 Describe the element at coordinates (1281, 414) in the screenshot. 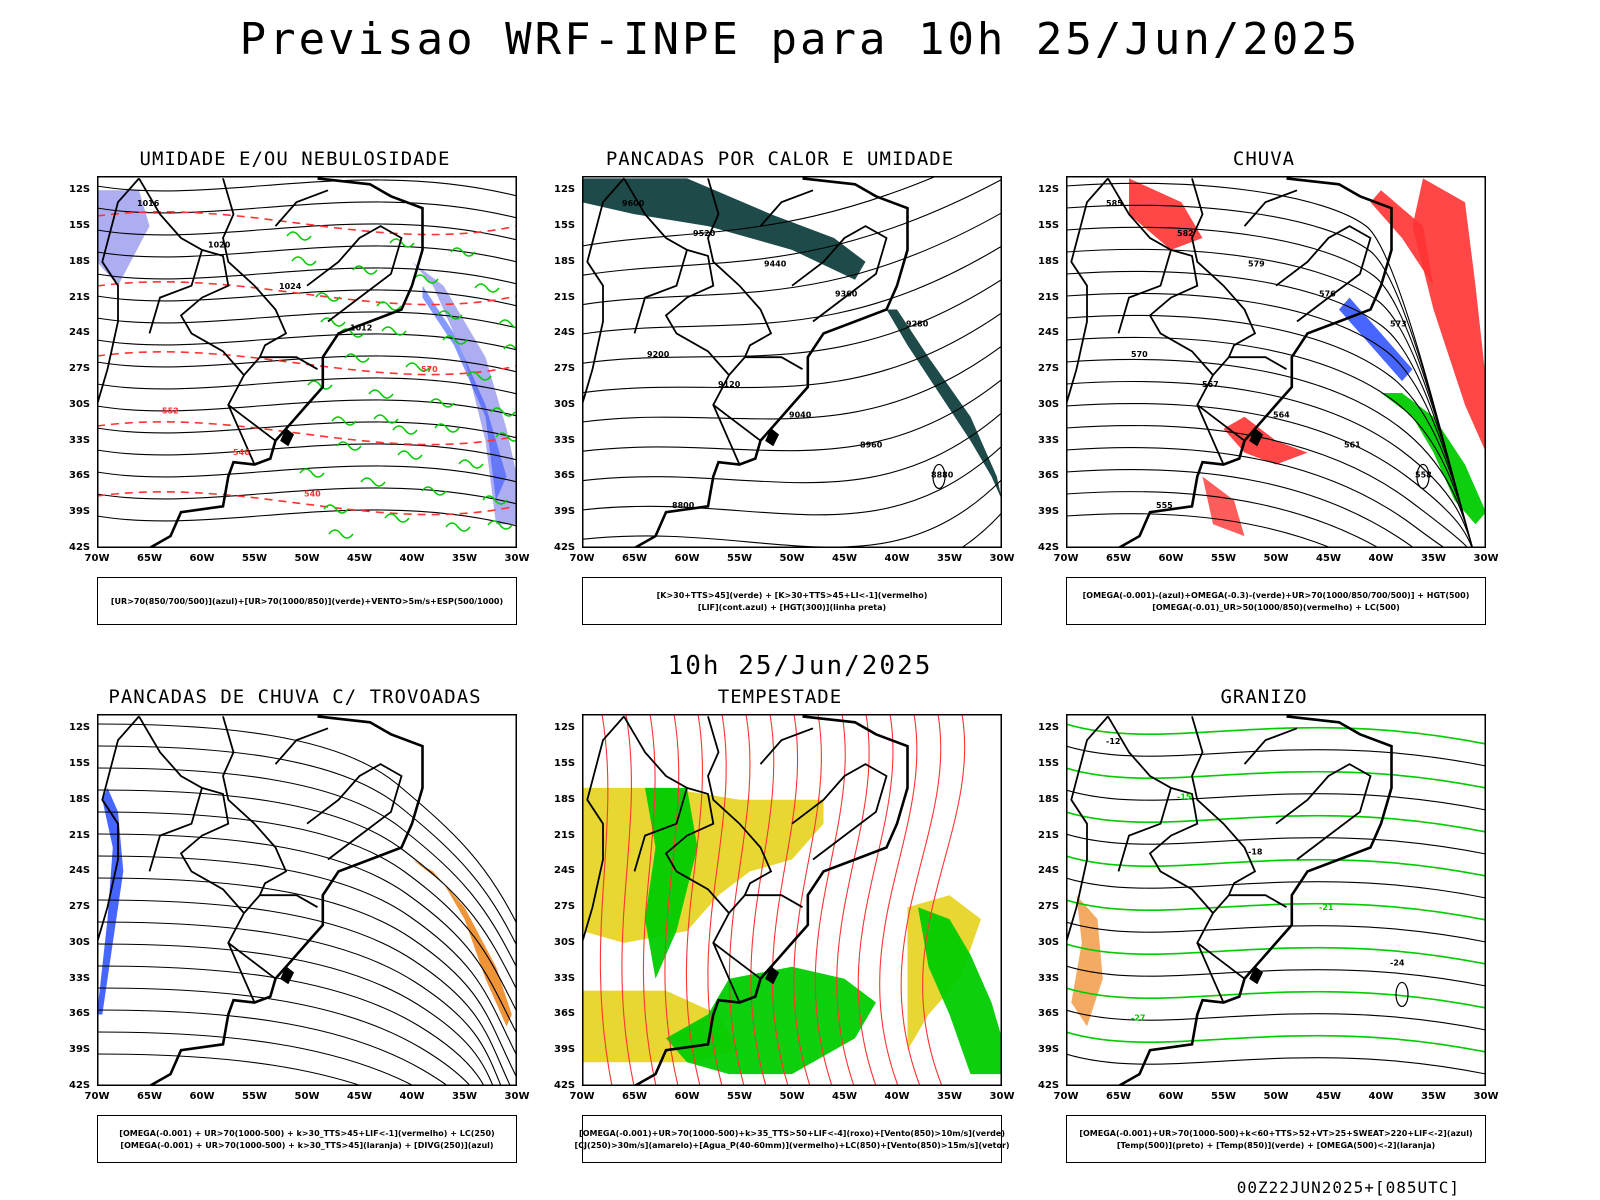

I see `contour-label: 564` at that location.